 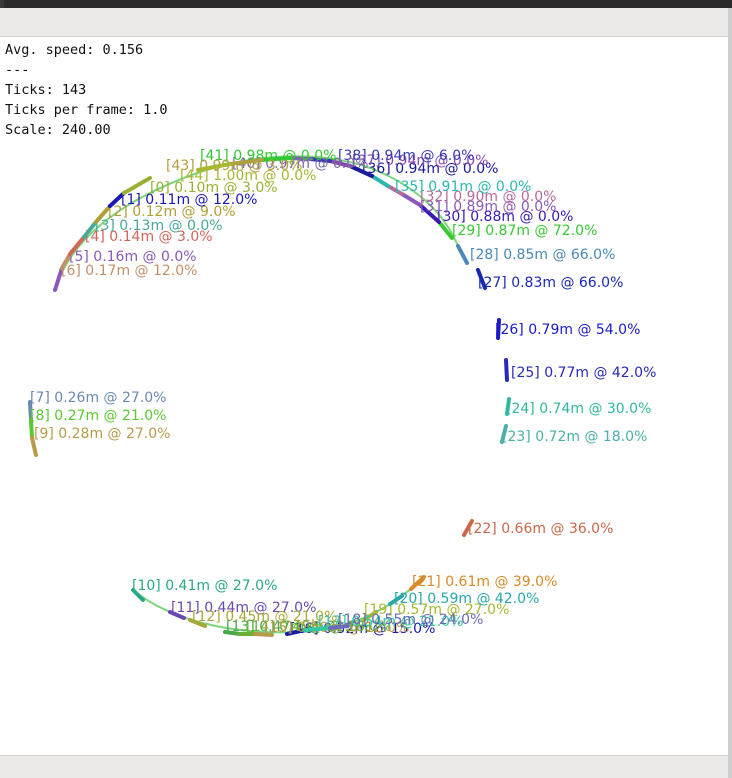 I want to click on trajectory-marker: [10] 0.41m @ 27.0%, so click(x=204, y=590).